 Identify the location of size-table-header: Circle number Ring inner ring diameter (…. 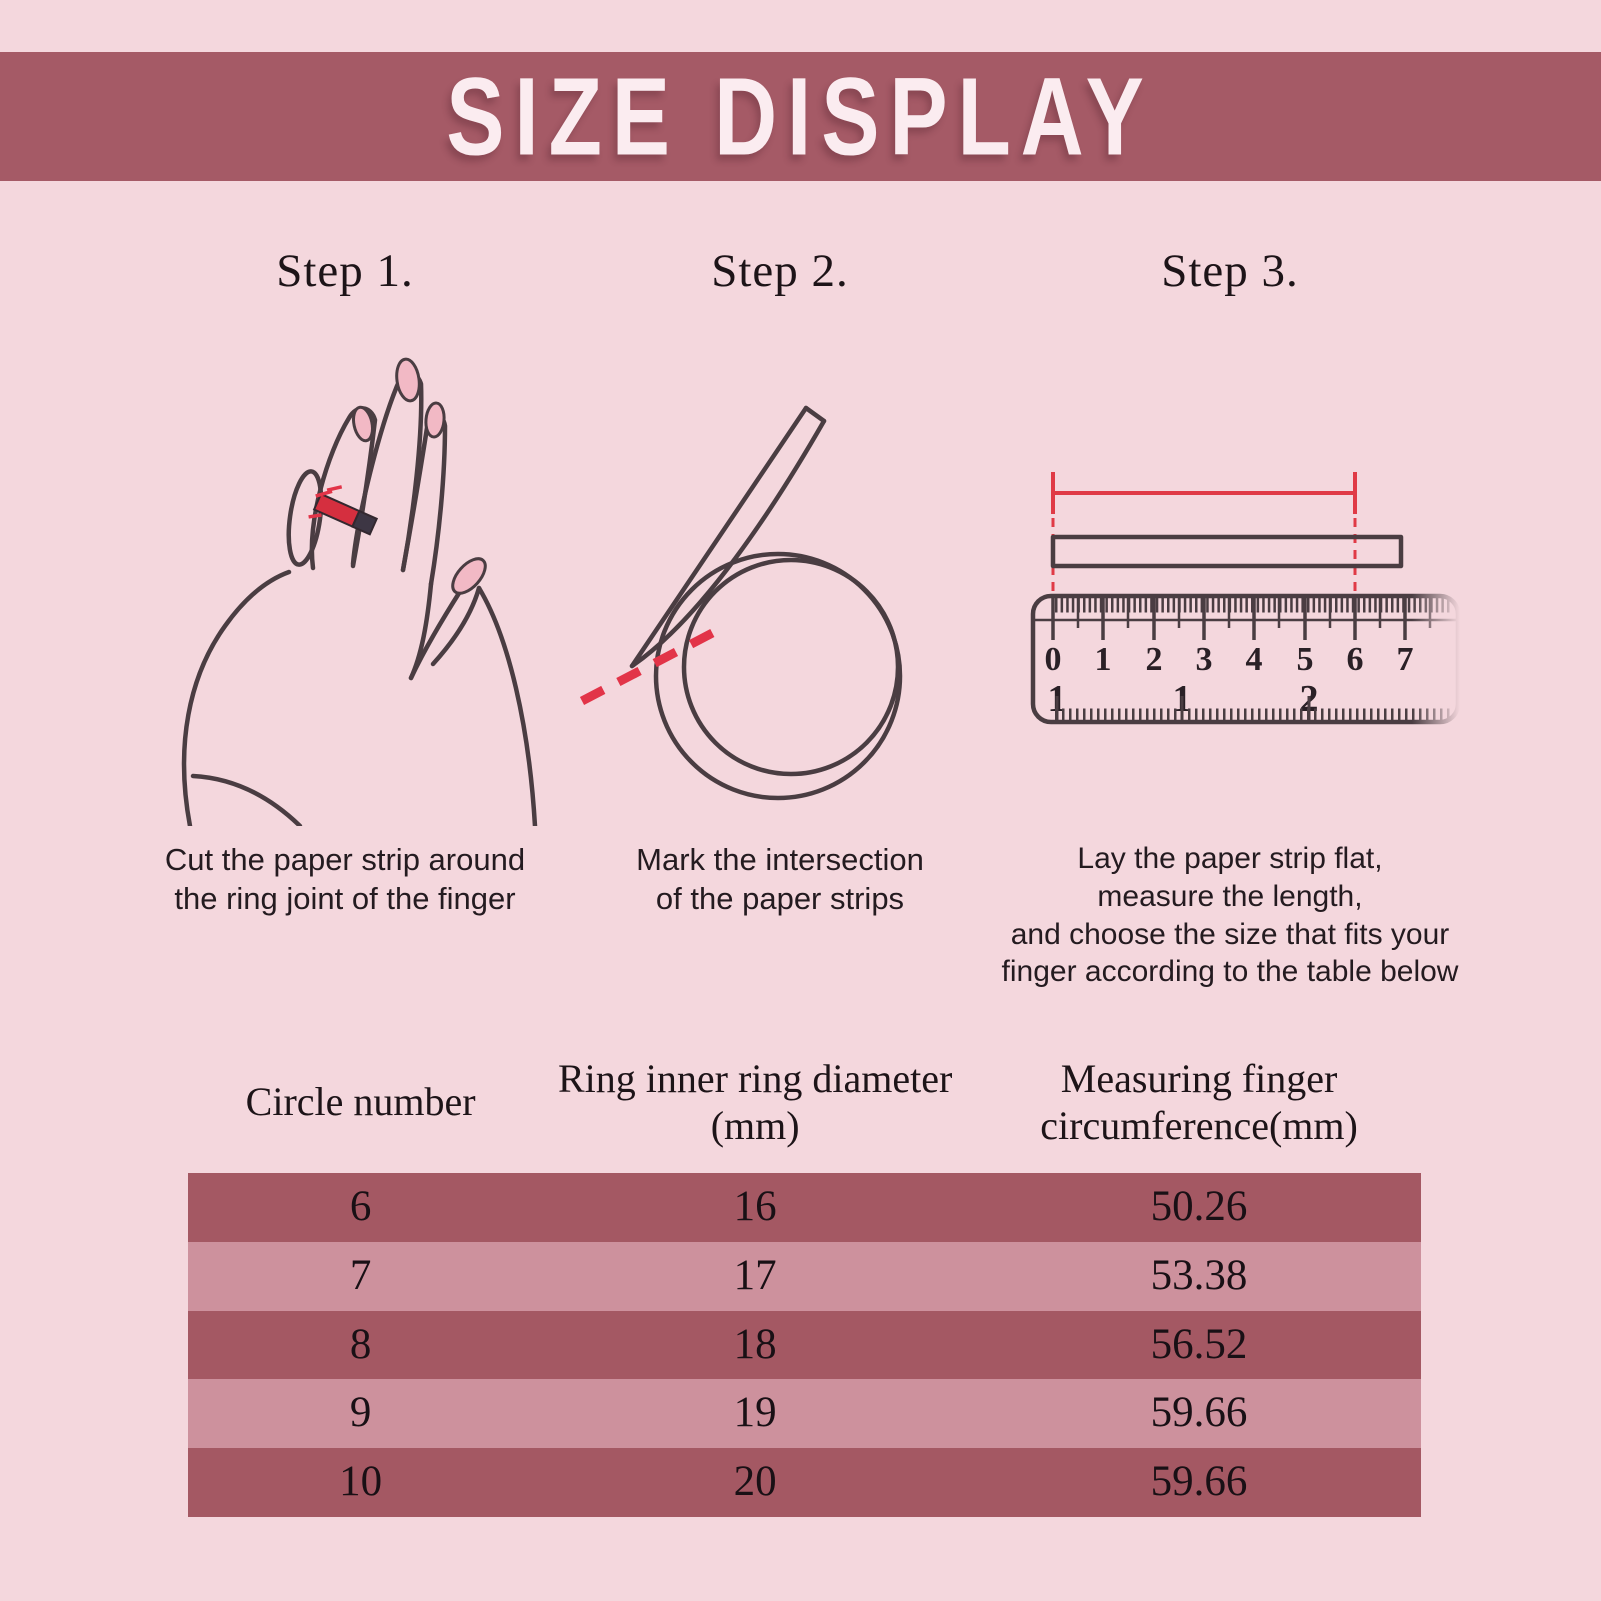
(804, 1102).